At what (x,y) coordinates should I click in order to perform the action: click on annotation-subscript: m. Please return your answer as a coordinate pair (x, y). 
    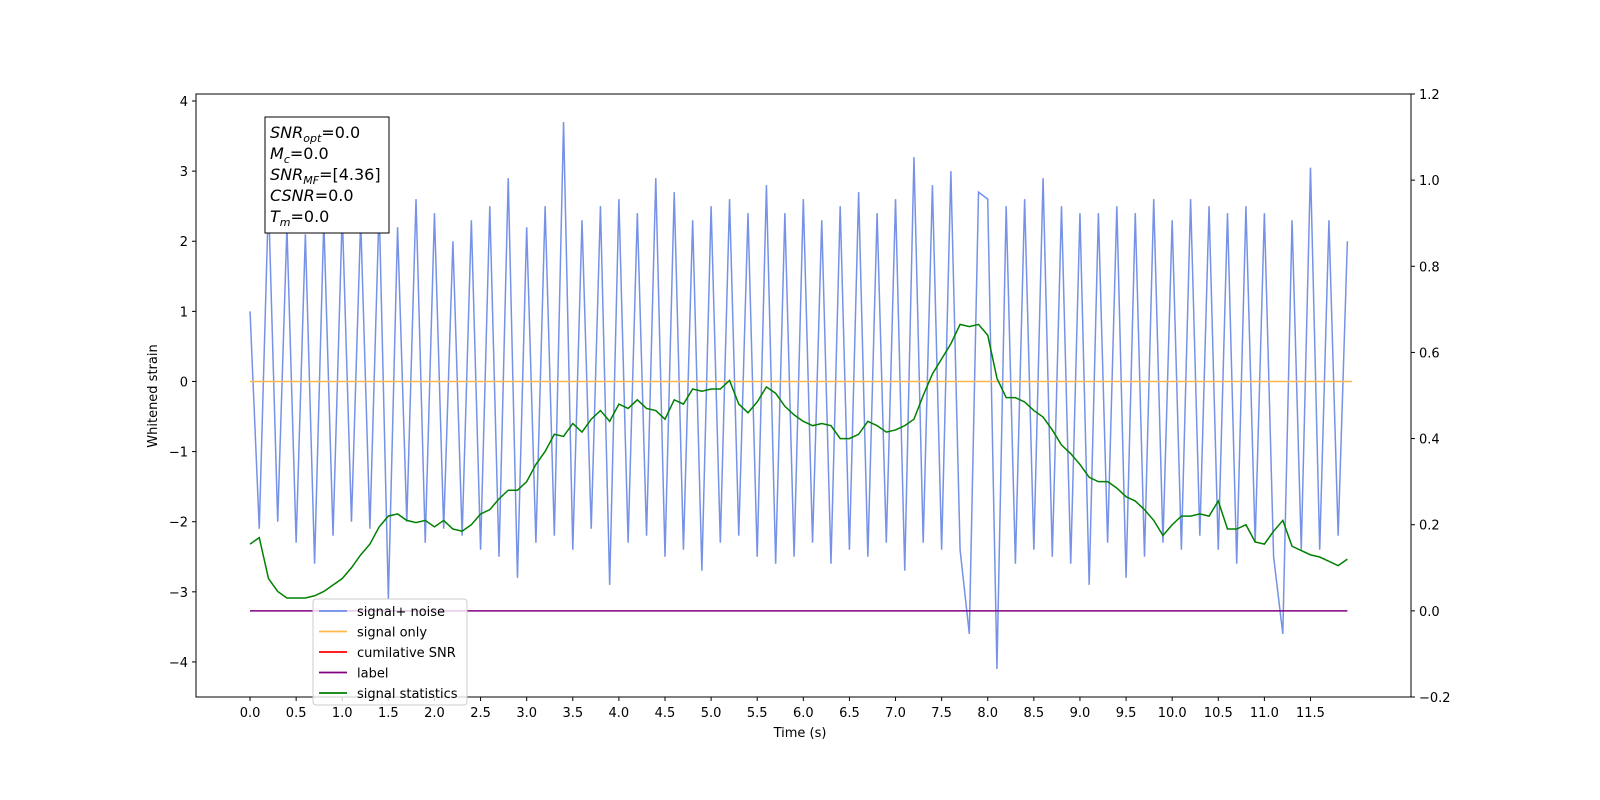
    Looking at the image, I should click on (285, 222).